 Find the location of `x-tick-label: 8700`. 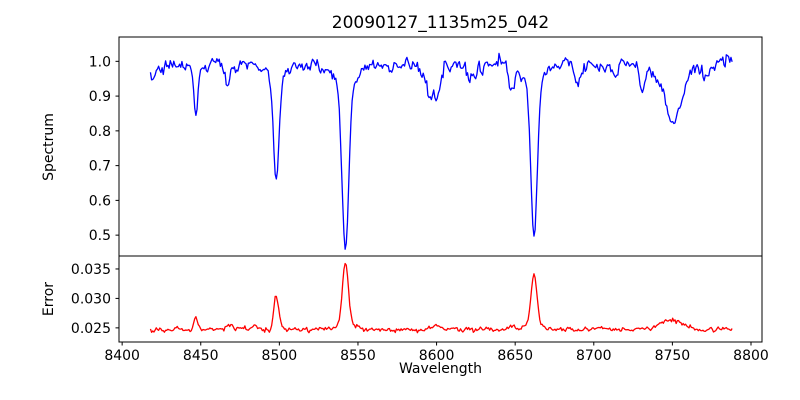

x-tick-label: 8700 is located at coordinates (594, 356).